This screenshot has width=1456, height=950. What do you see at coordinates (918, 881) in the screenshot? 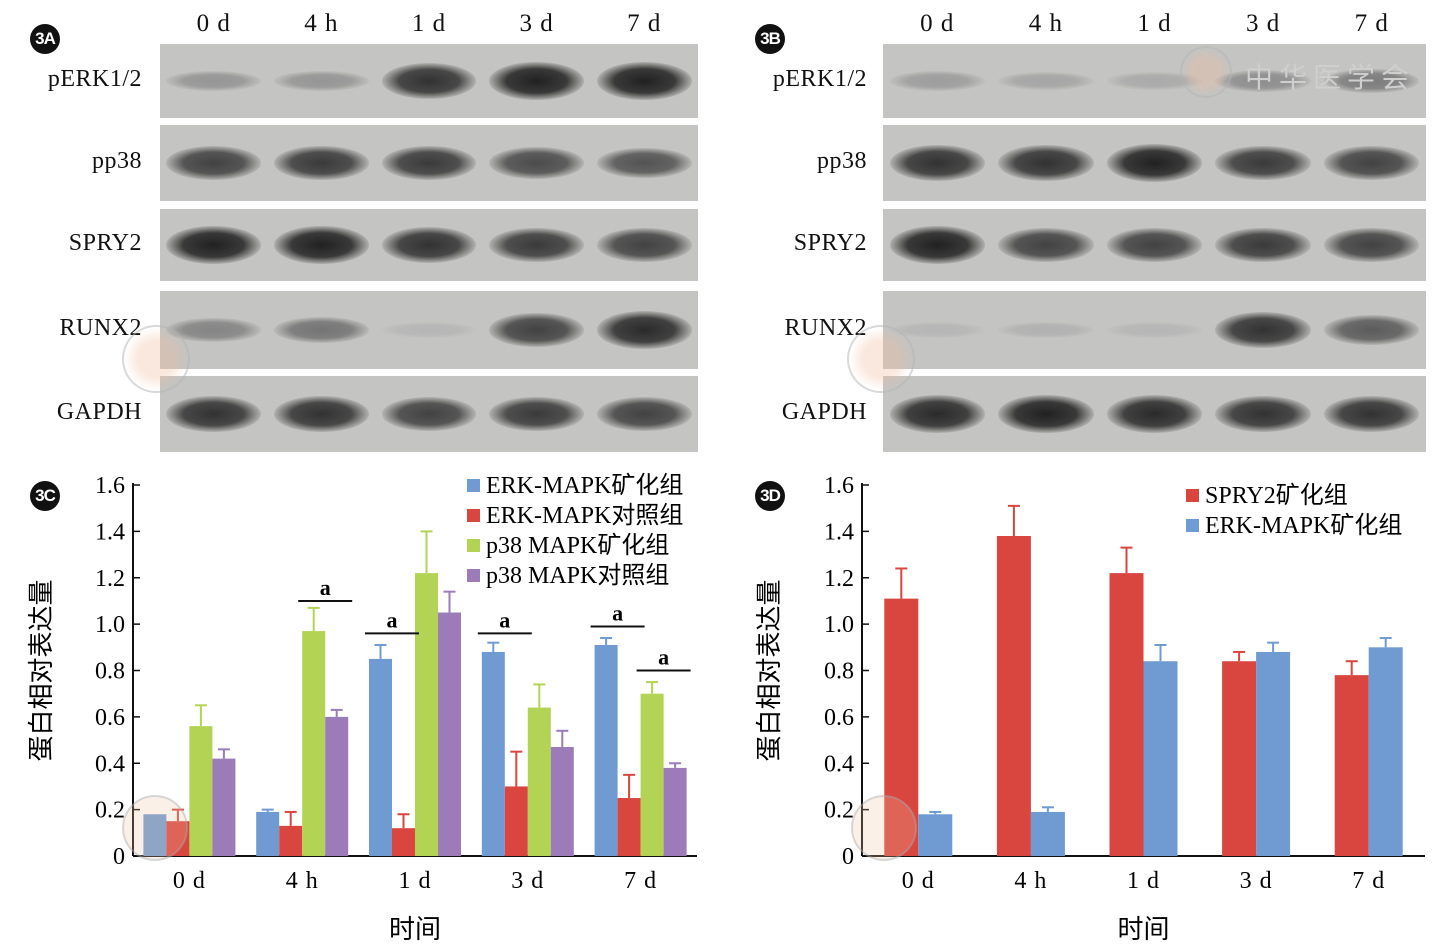
I see `x-tick-label: 0 d` at bounding box center [918, 881].